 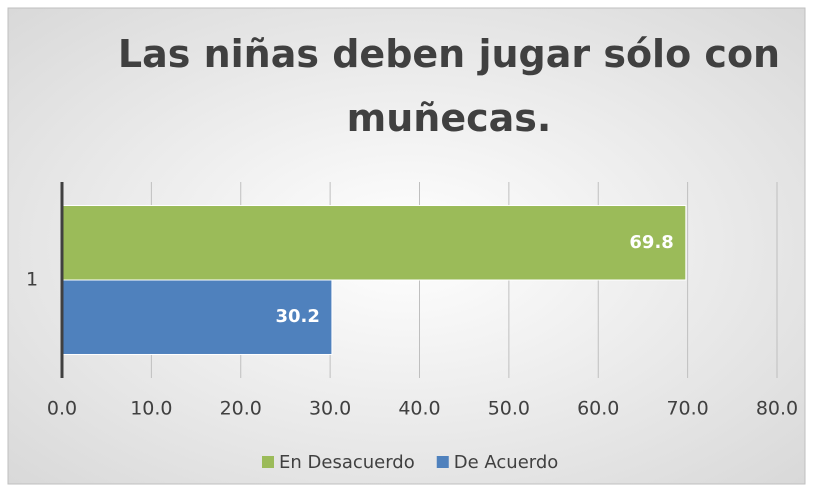 What do you see at coordinates (651, 242) in the screenshot?
I see `data-label: 69.8` at bounding box center [651, 242].